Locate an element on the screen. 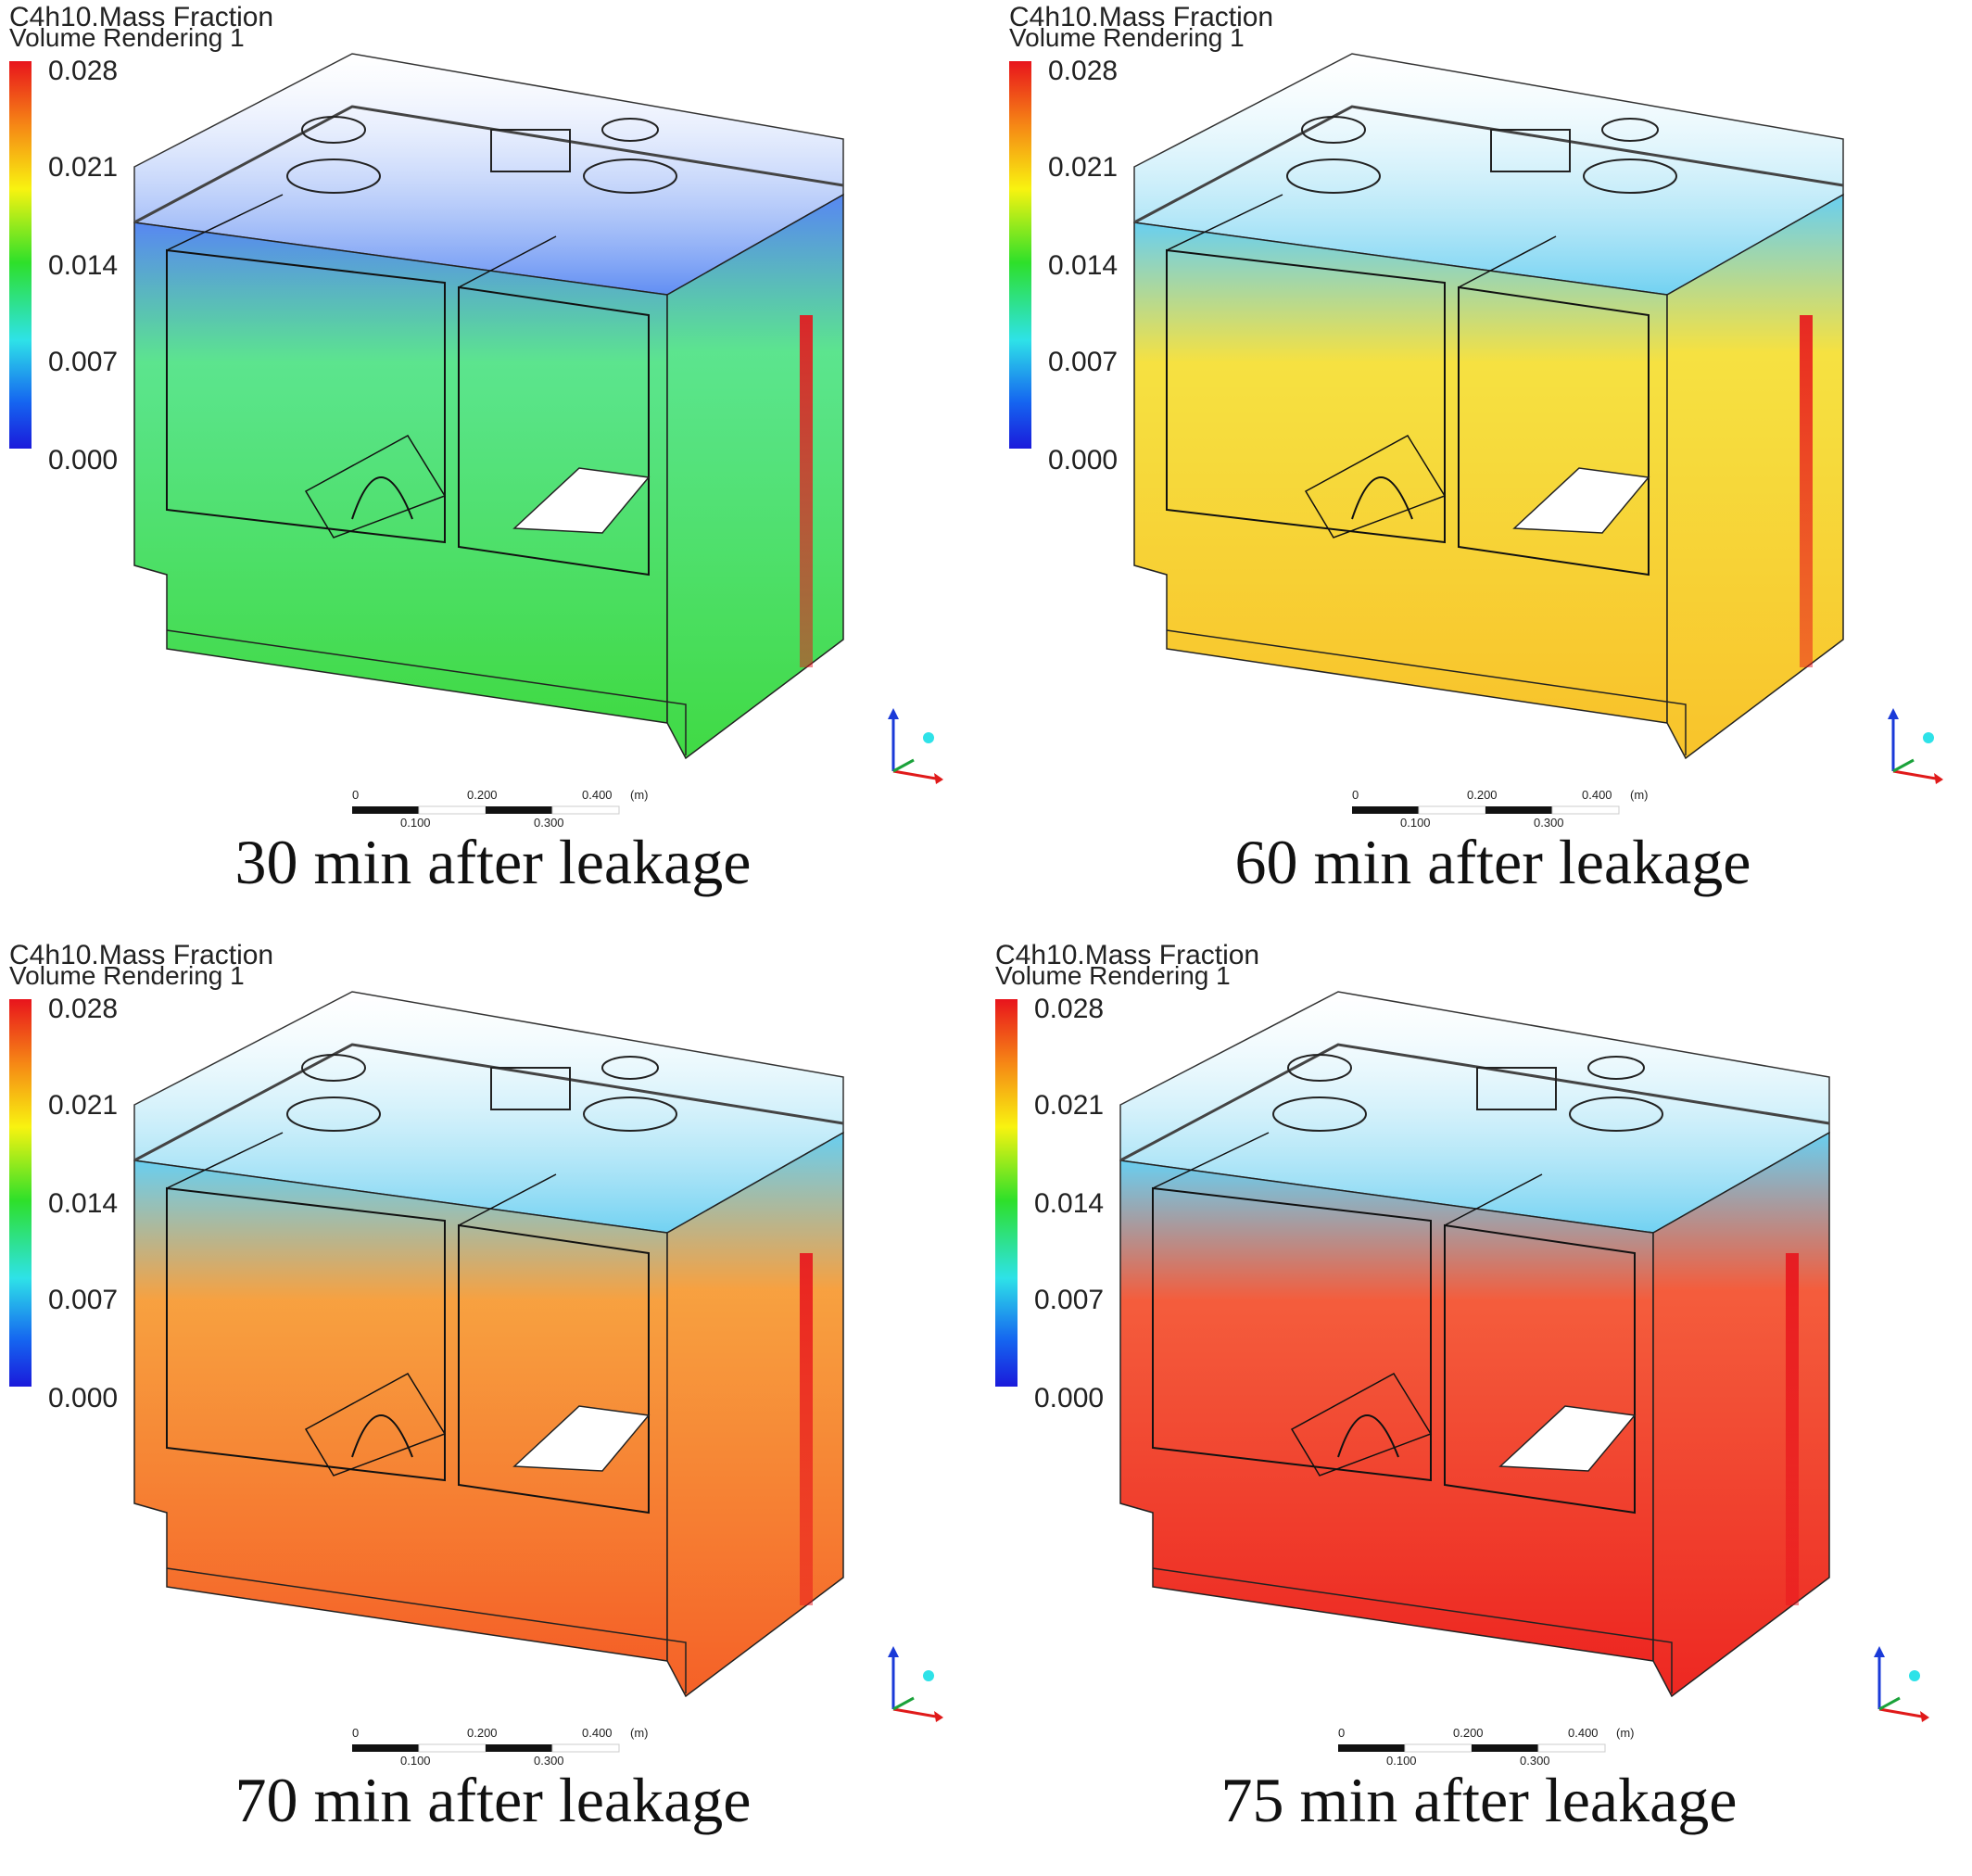 The image size is (1972, 1876). panel-caption: 70 min after leakage is located at coordinates (493, 1800).